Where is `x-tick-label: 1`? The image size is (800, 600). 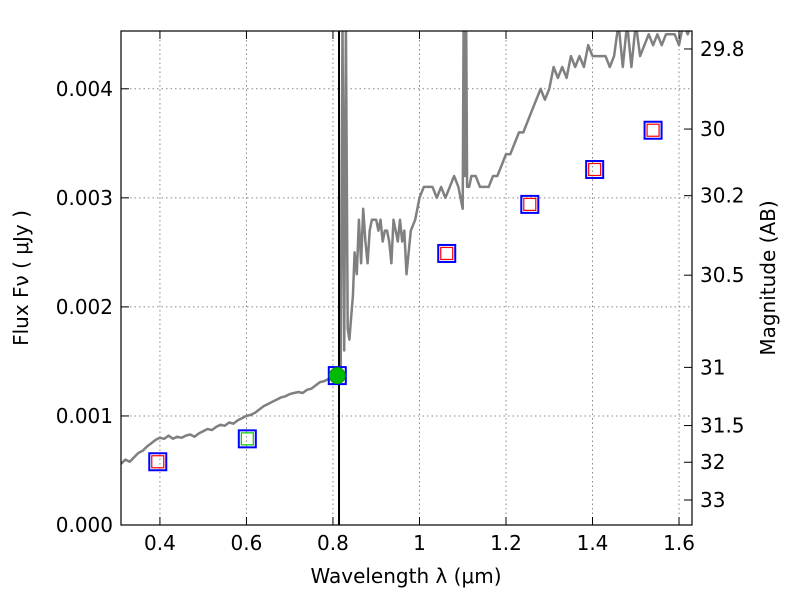
x-tick-label: 1 is located at coordinates (419, 543).